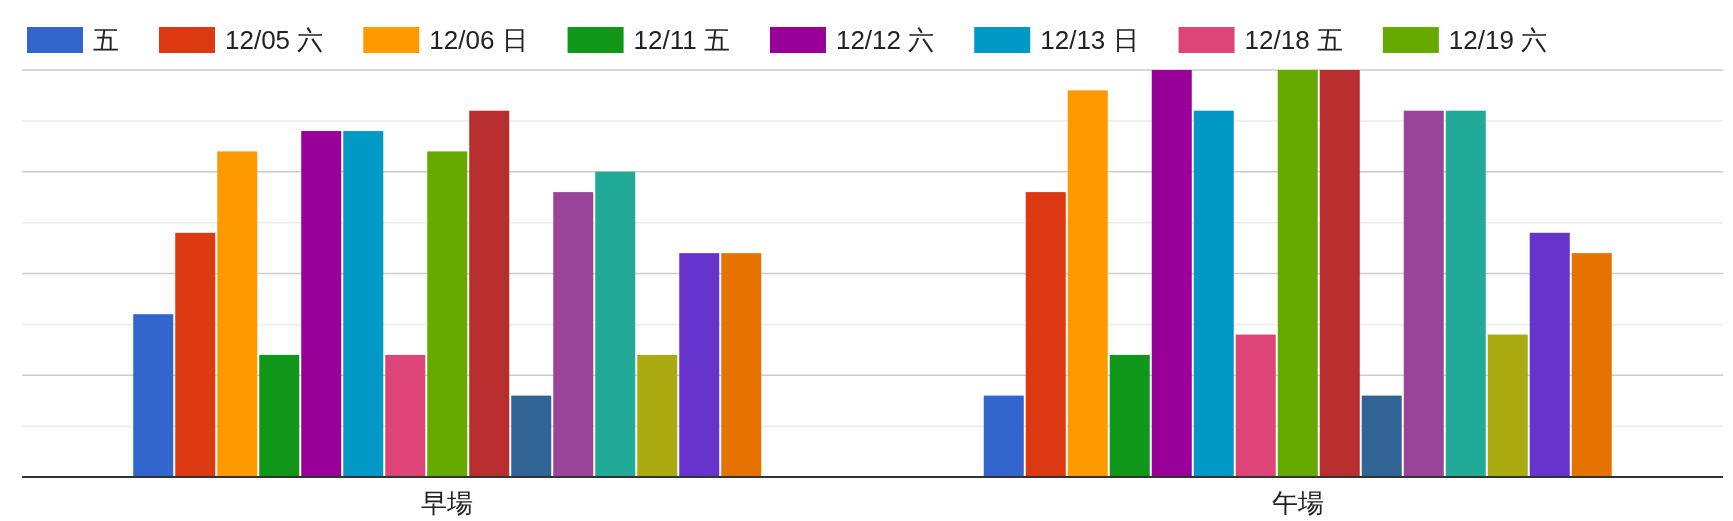  Describe the element at coordinates (1293, 40) in the screenshot. I see `legend-label: 12/18 五` at that location.